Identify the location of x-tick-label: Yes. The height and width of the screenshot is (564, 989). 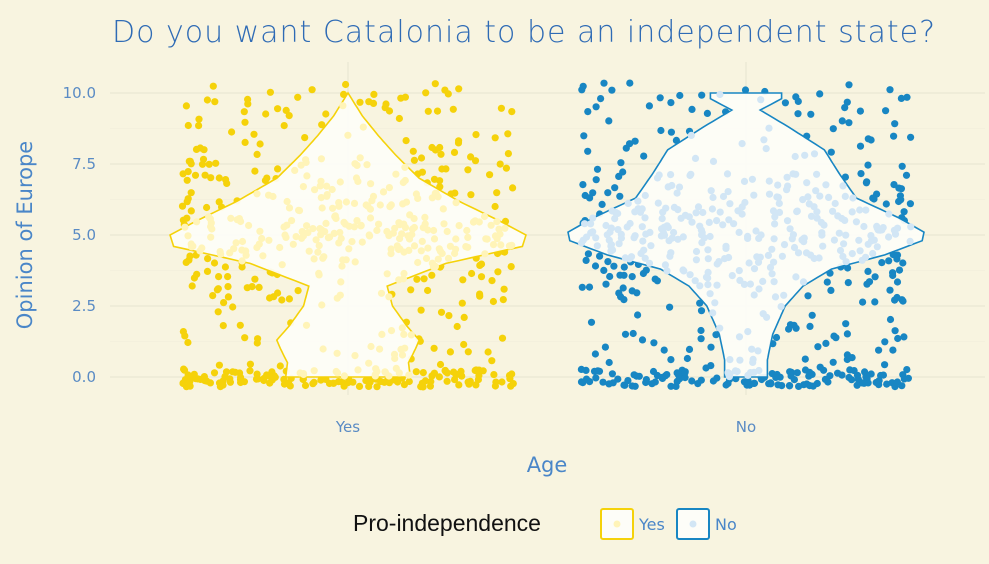
(347, 427).